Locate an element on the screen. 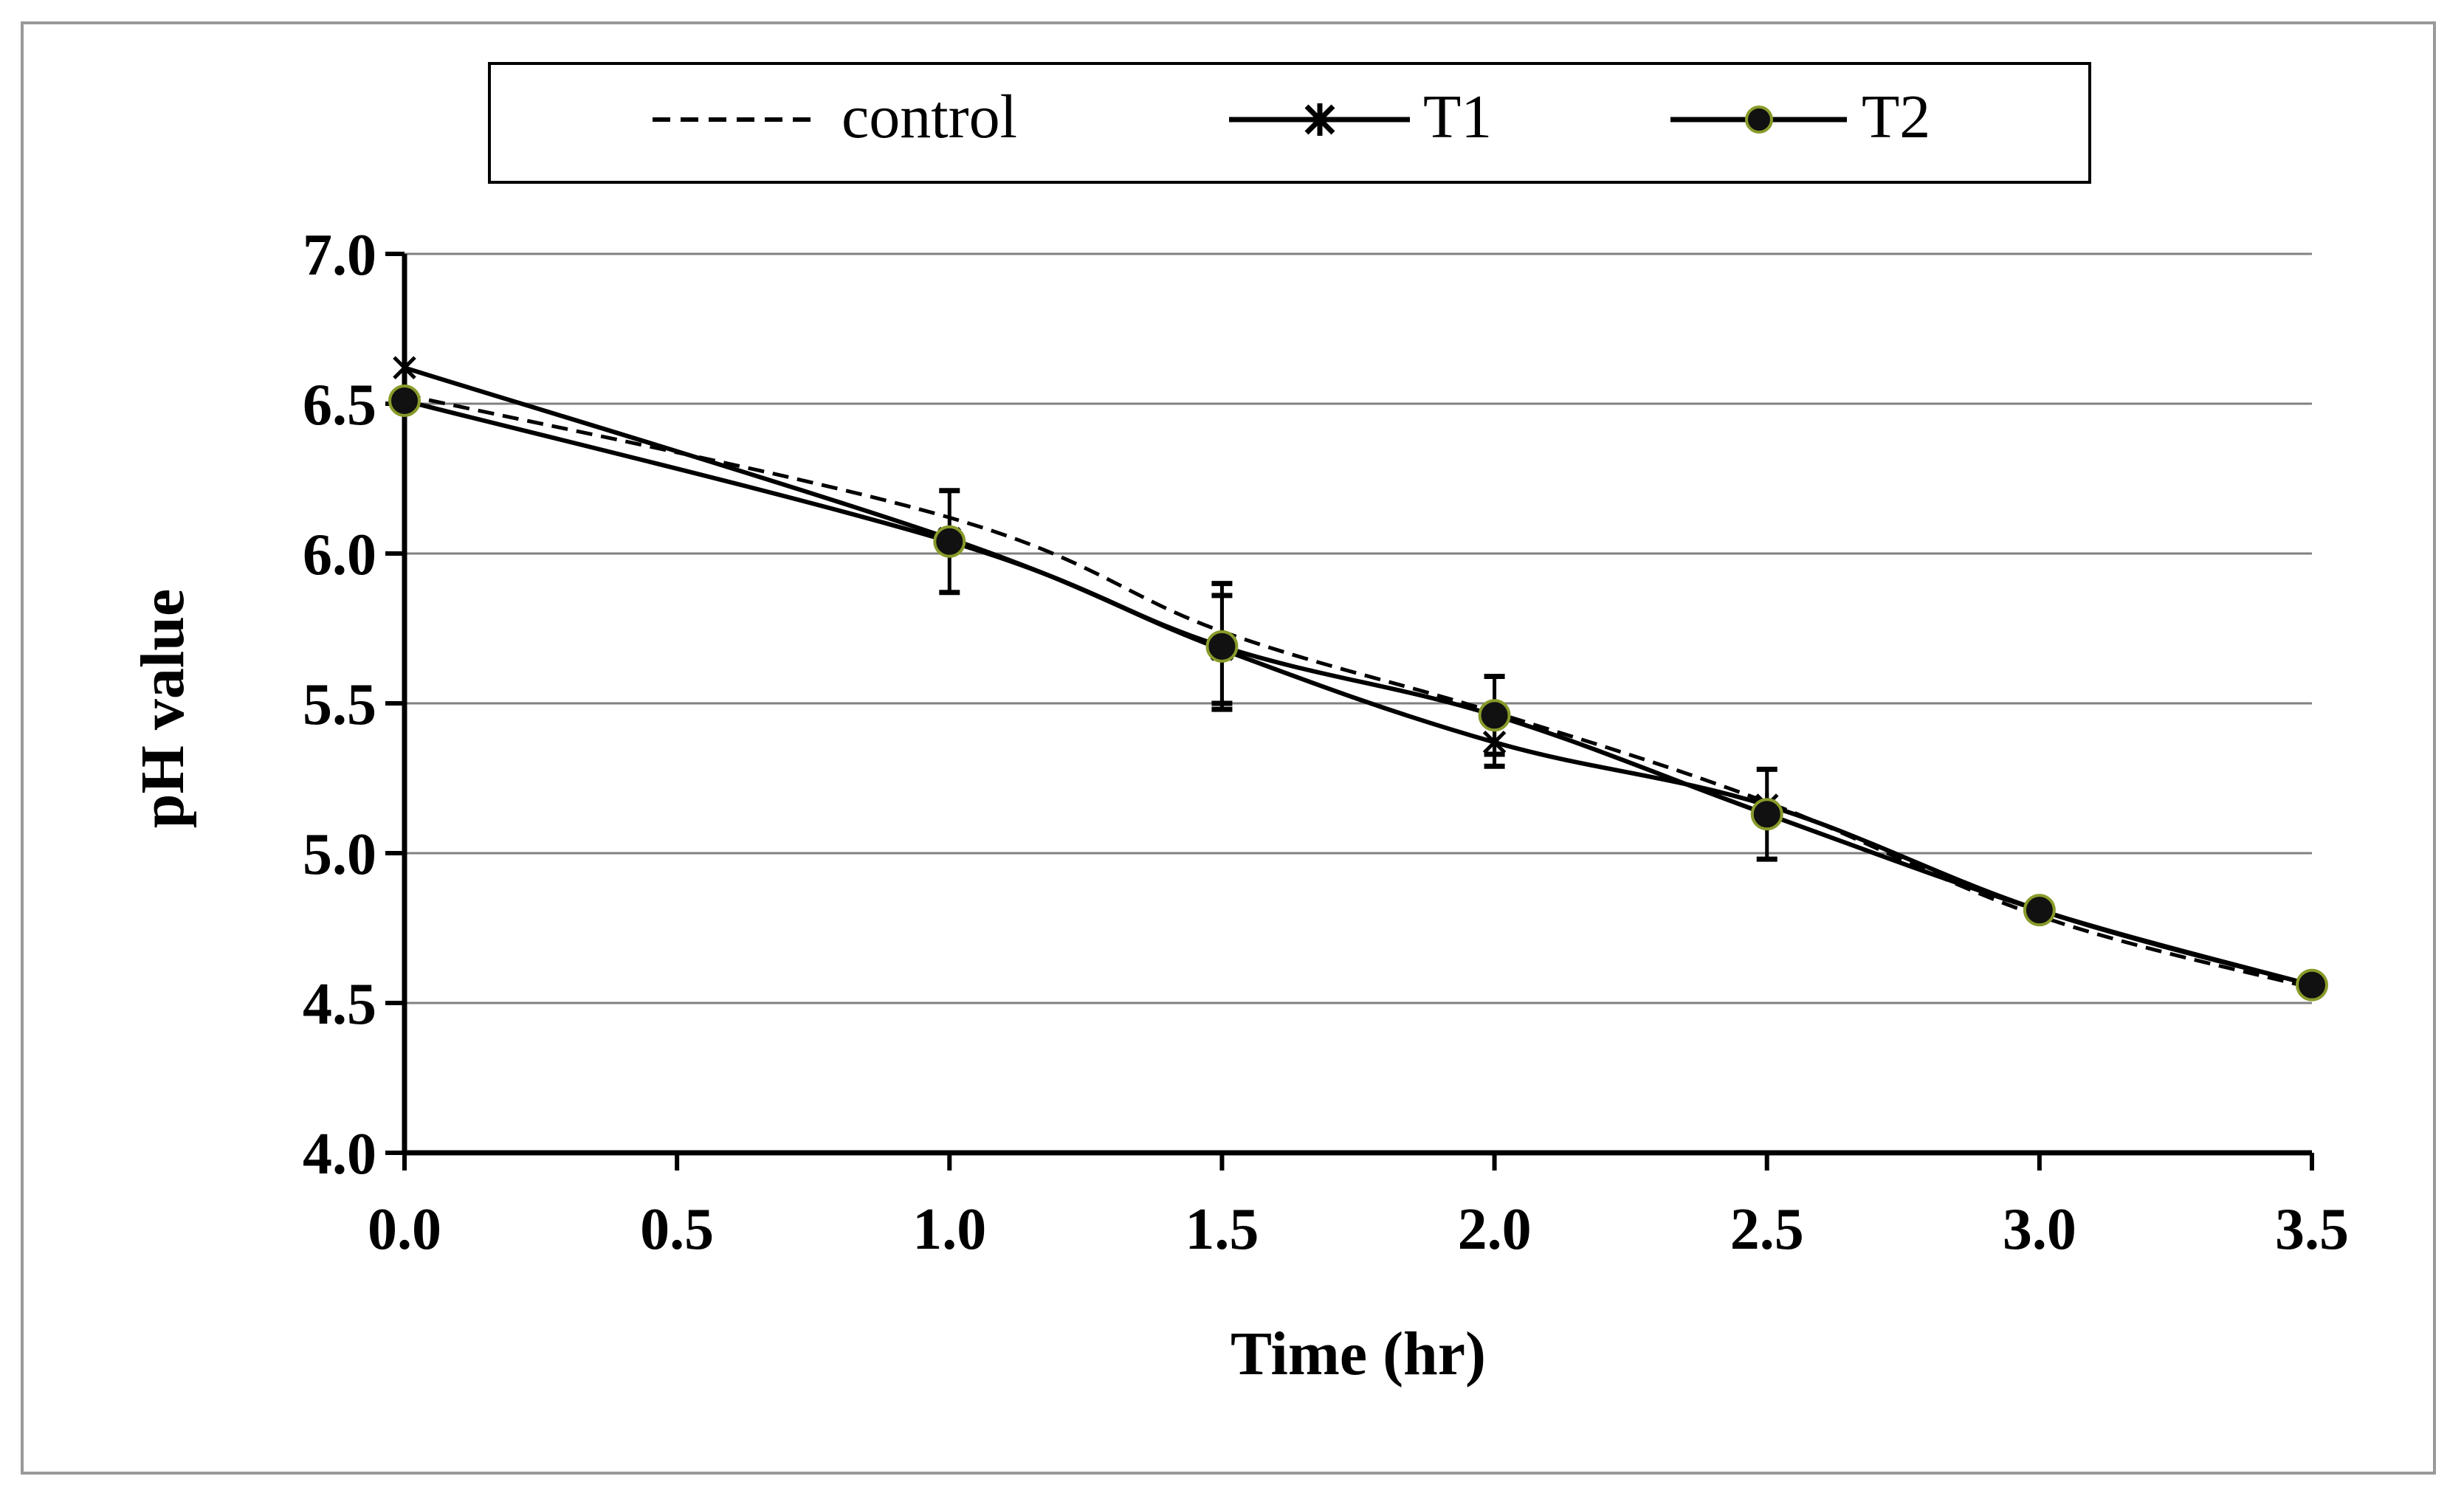  legend-label-t1: T1 is located at coordinates (1457, 117).